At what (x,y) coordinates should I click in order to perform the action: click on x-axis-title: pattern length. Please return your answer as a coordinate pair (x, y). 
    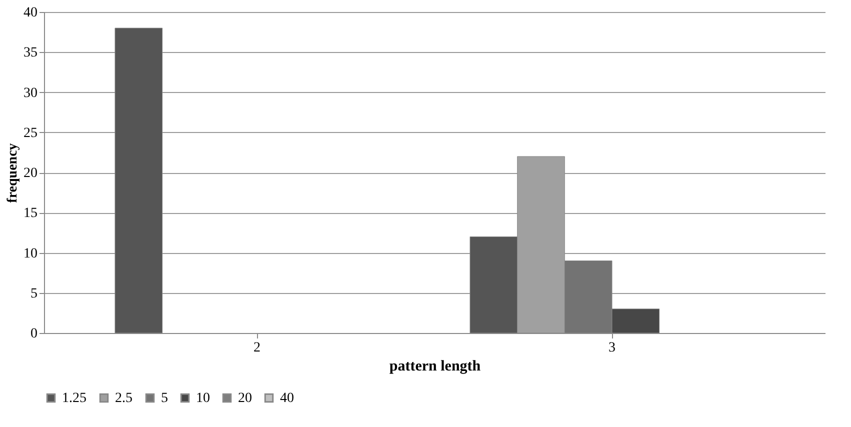
    Looking at the image, I should click on (435, 366).